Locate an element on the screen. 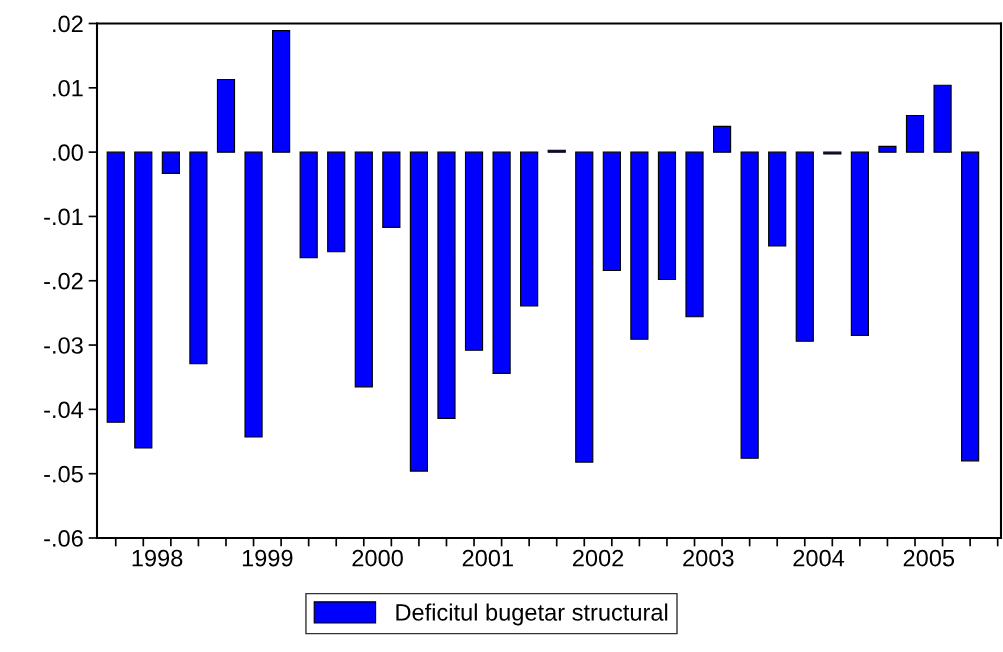 The image size is (1003, 652). x-tick-label: 2001 is located at coordinates (487, 558).